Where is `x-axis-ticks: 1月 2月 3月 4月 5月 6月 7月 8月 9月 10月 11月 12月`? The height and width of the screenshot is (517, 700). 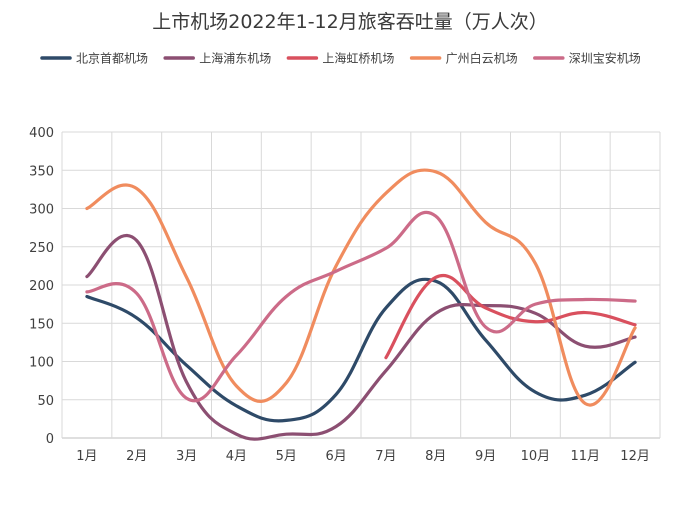
x-axis-ticks: 1月 2月 3月 4月 5月 6月 7月 8月 9月 10月 11月 12月 is located at coordinates (363, 456).